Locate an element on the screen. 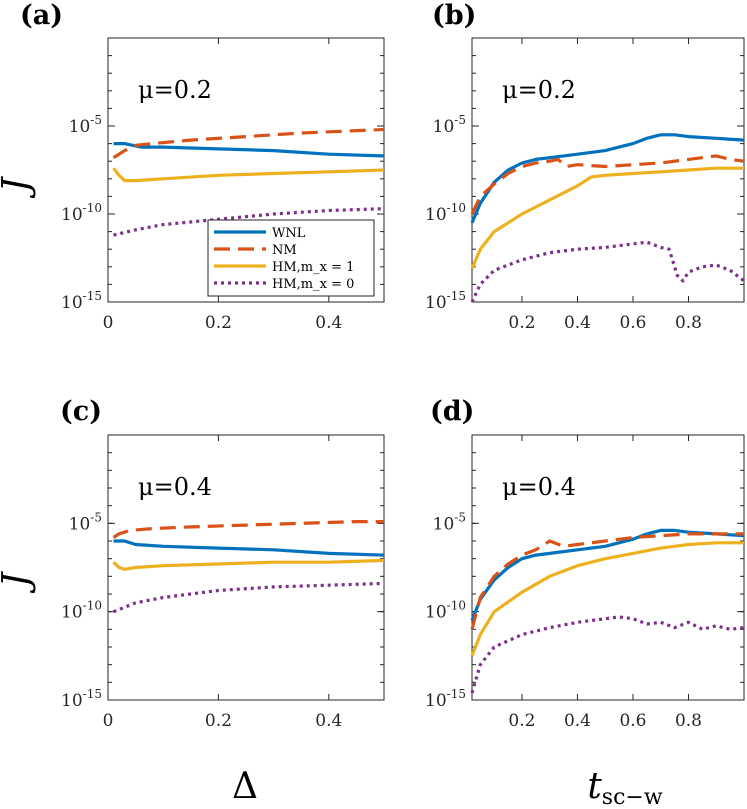 This screenshot has height=809, width=747. x-axis-label-right: tsc−w is located at coordinates (625, 787).